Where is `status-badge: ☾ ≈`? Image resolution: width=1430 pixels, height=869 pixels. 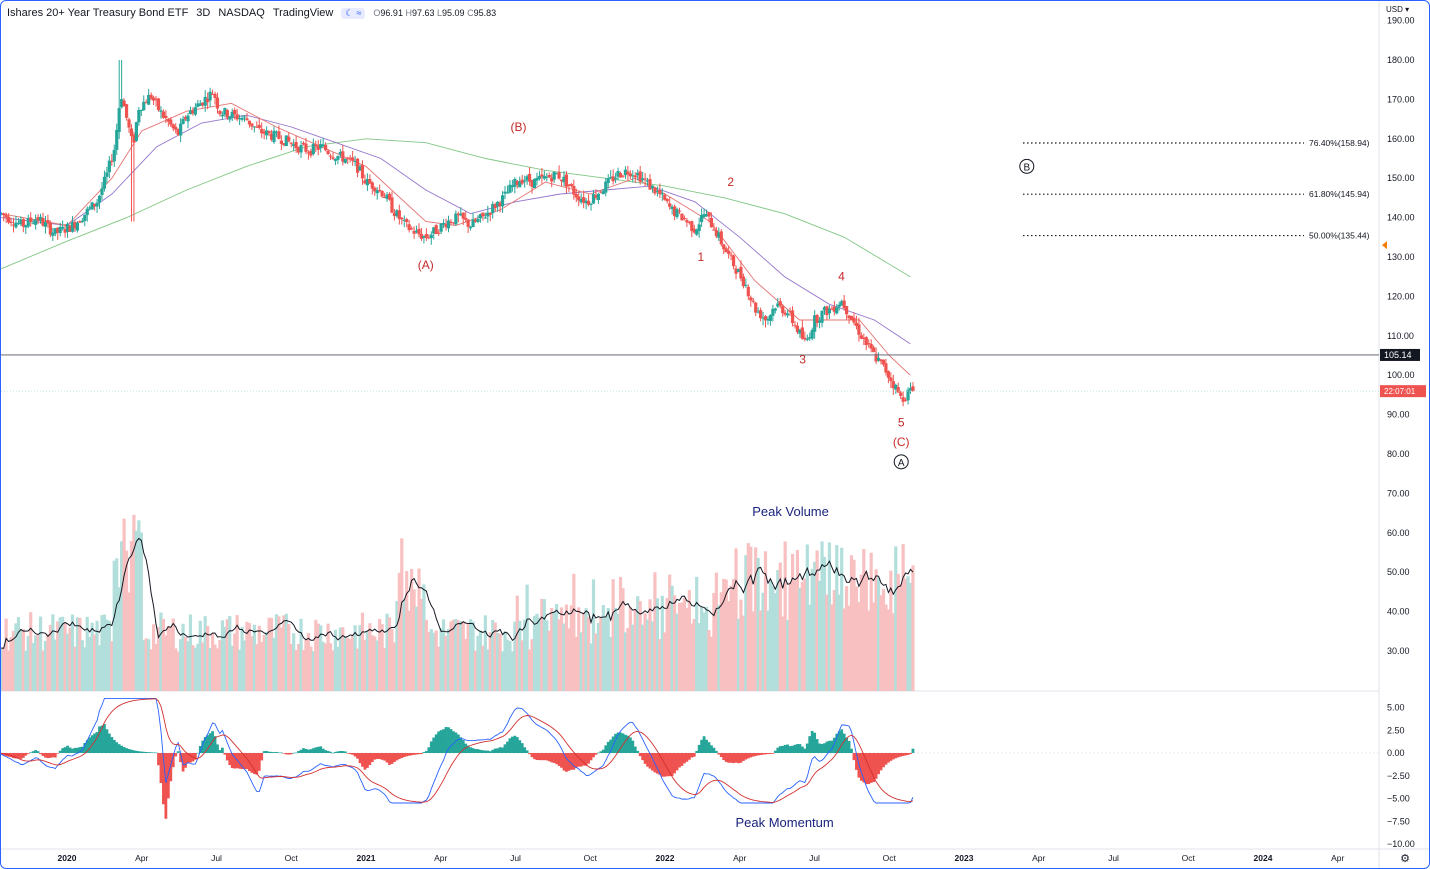 status-badge: ☾ ≈ is located at coordinates (353, 13).